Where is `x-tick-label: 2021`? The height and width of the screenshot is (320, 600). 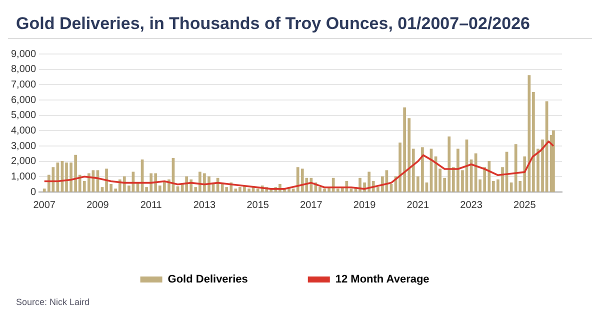 x-tick-label: 2021 is located at coordinates (418, 205).